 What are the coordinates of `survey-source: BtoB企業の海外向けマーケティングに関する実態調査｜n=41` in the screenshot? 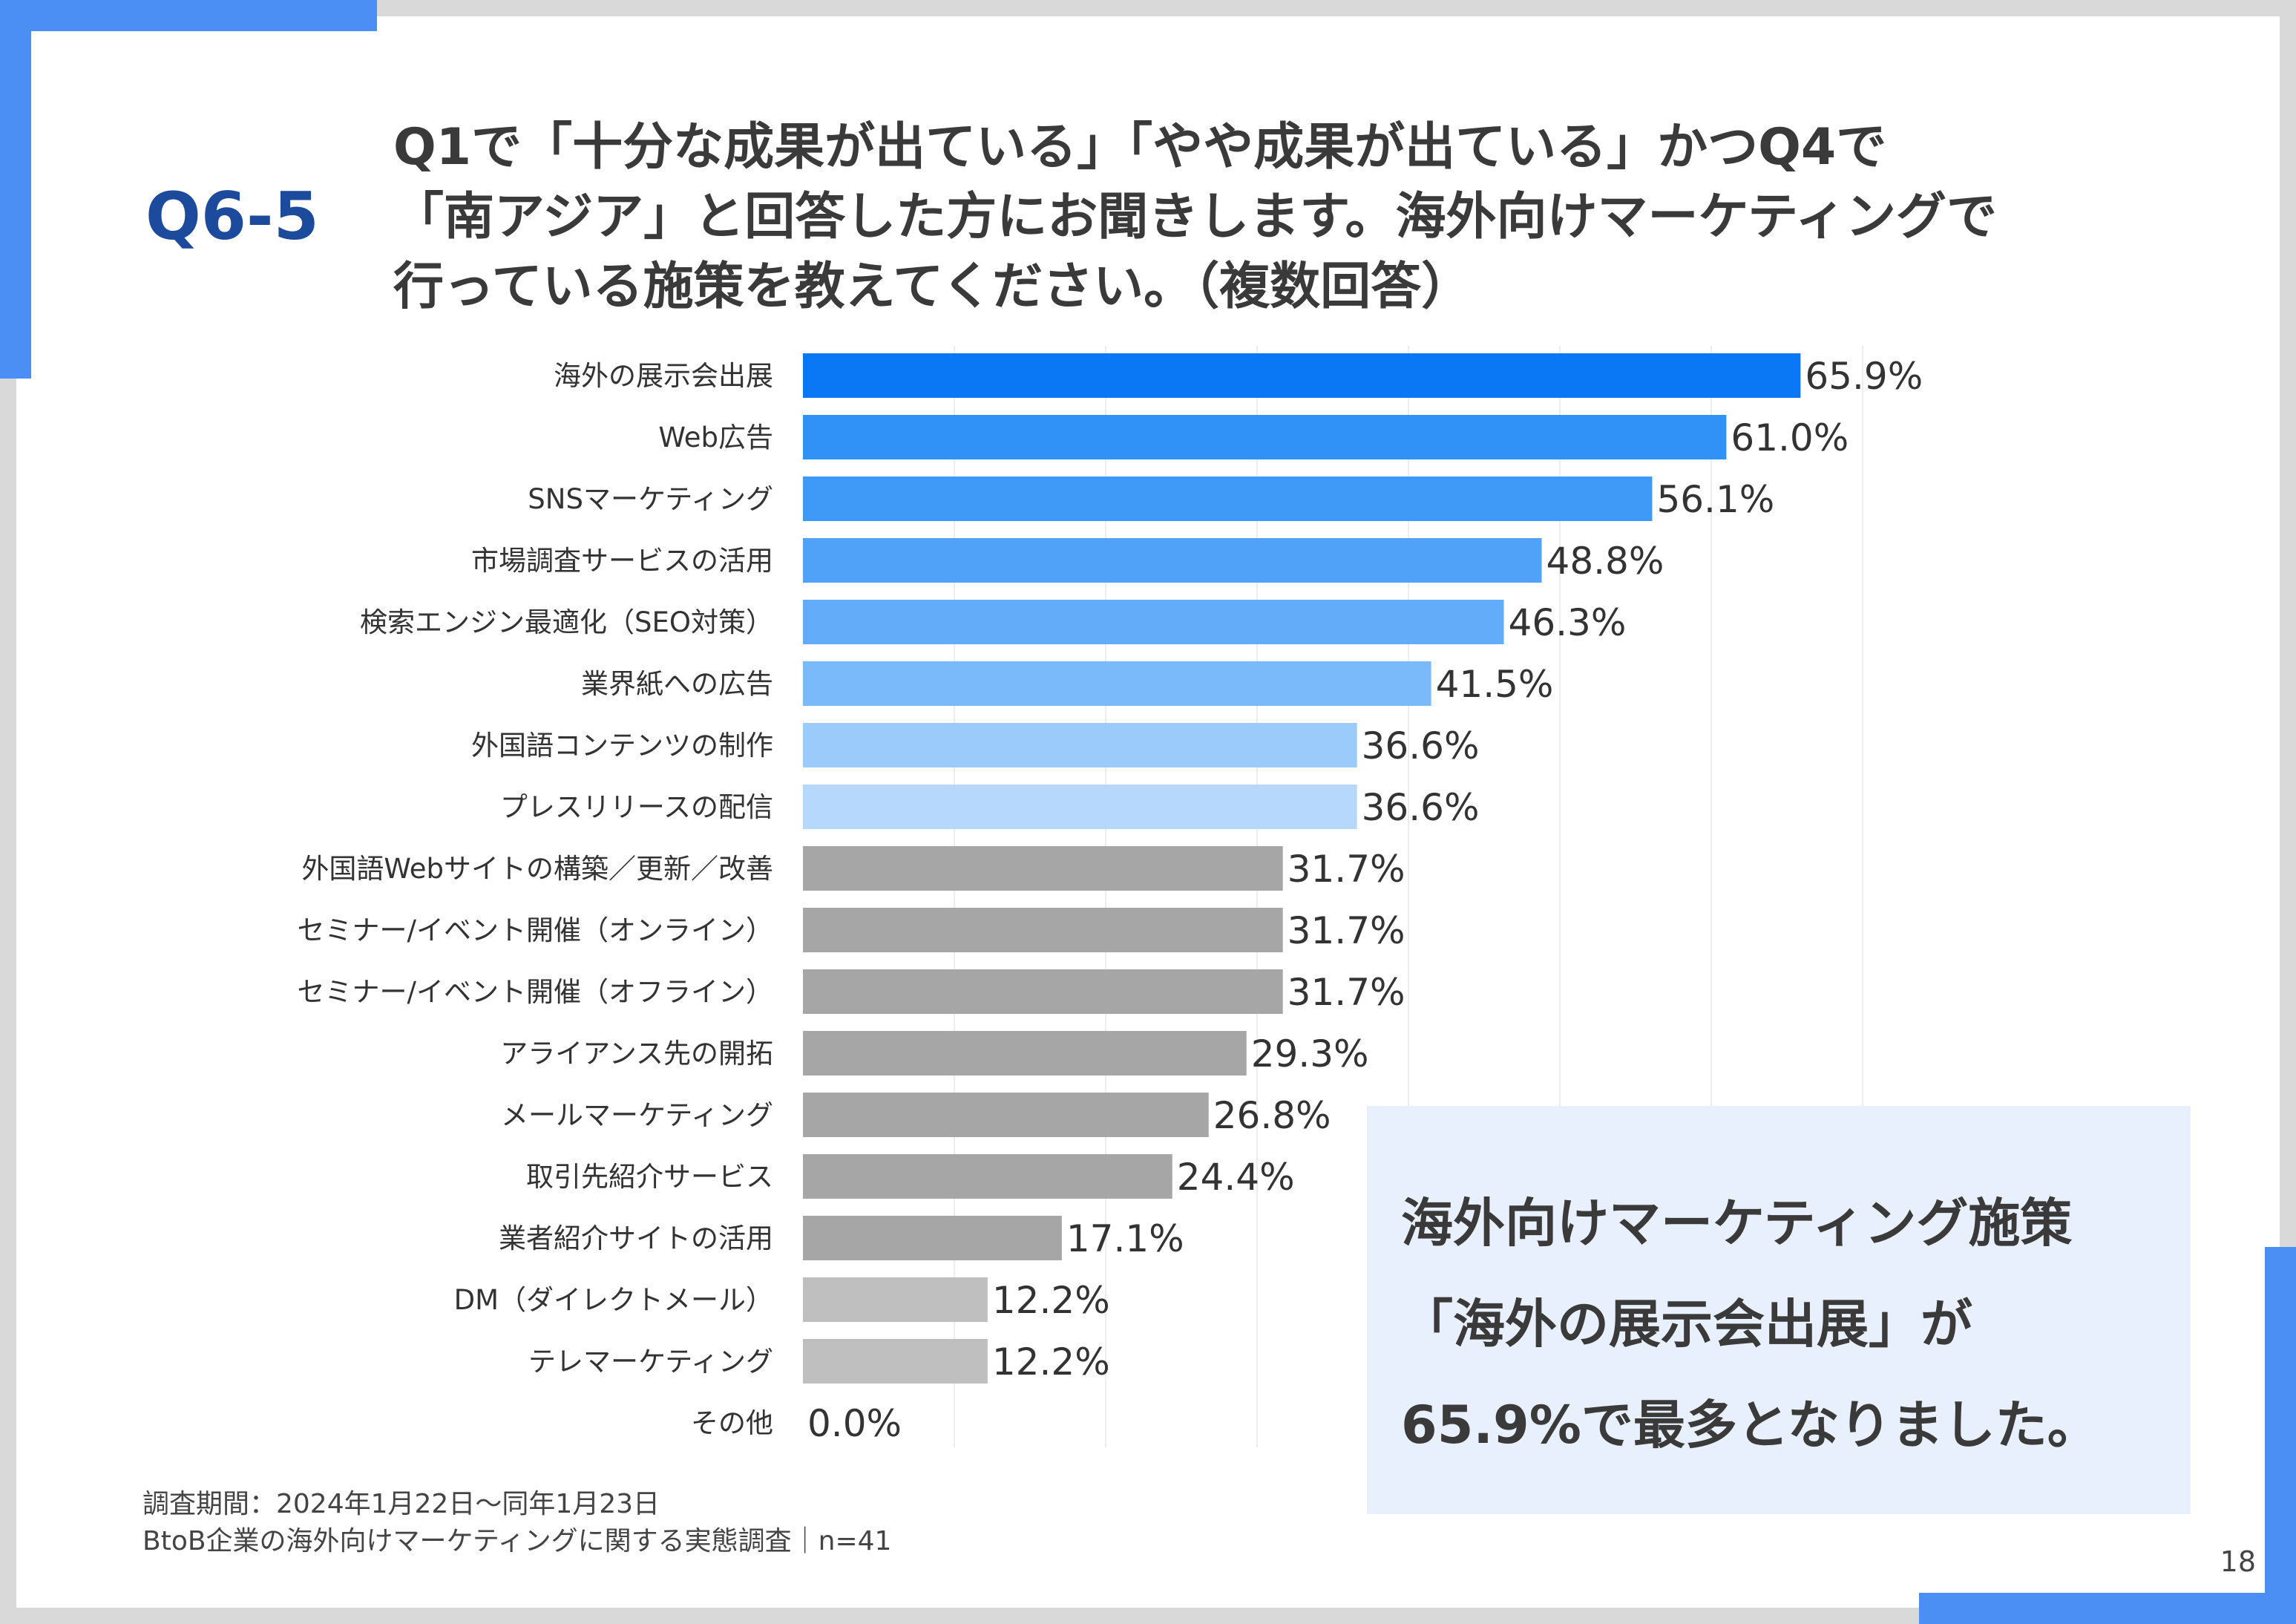 It's located at (517, 1541).